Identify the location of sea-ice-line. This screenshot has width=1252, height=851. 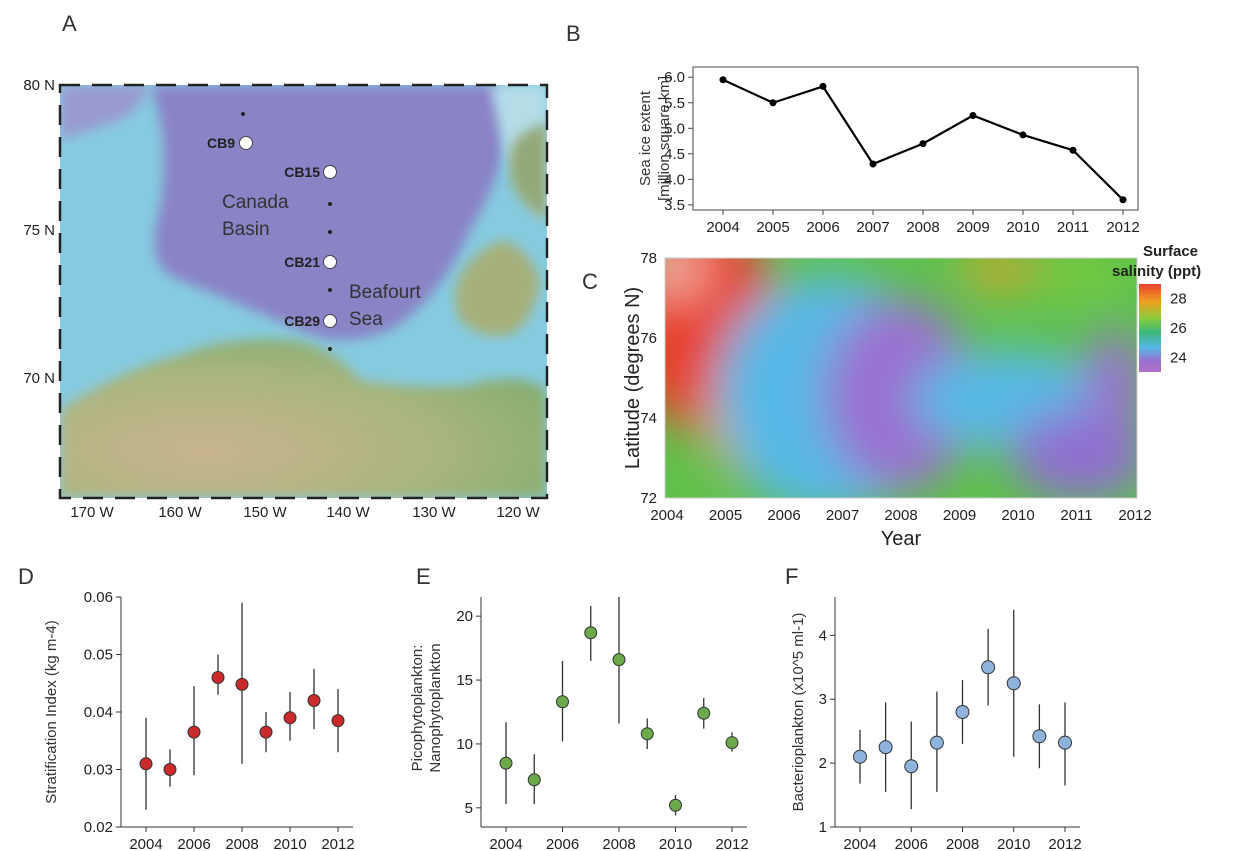
(923, 139).